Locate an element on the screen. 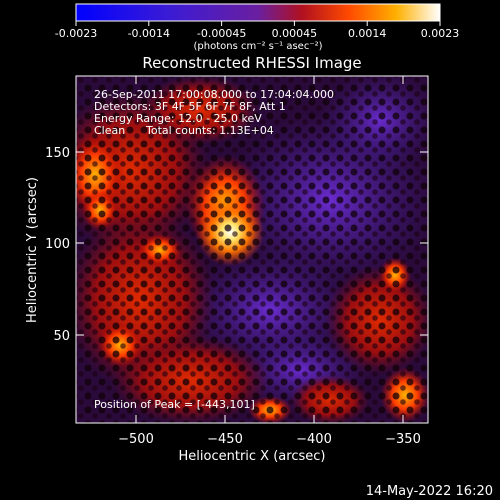 This screenshot has height=500, width=500. x-tick-label: −400 is located at coordinates (314, 439).